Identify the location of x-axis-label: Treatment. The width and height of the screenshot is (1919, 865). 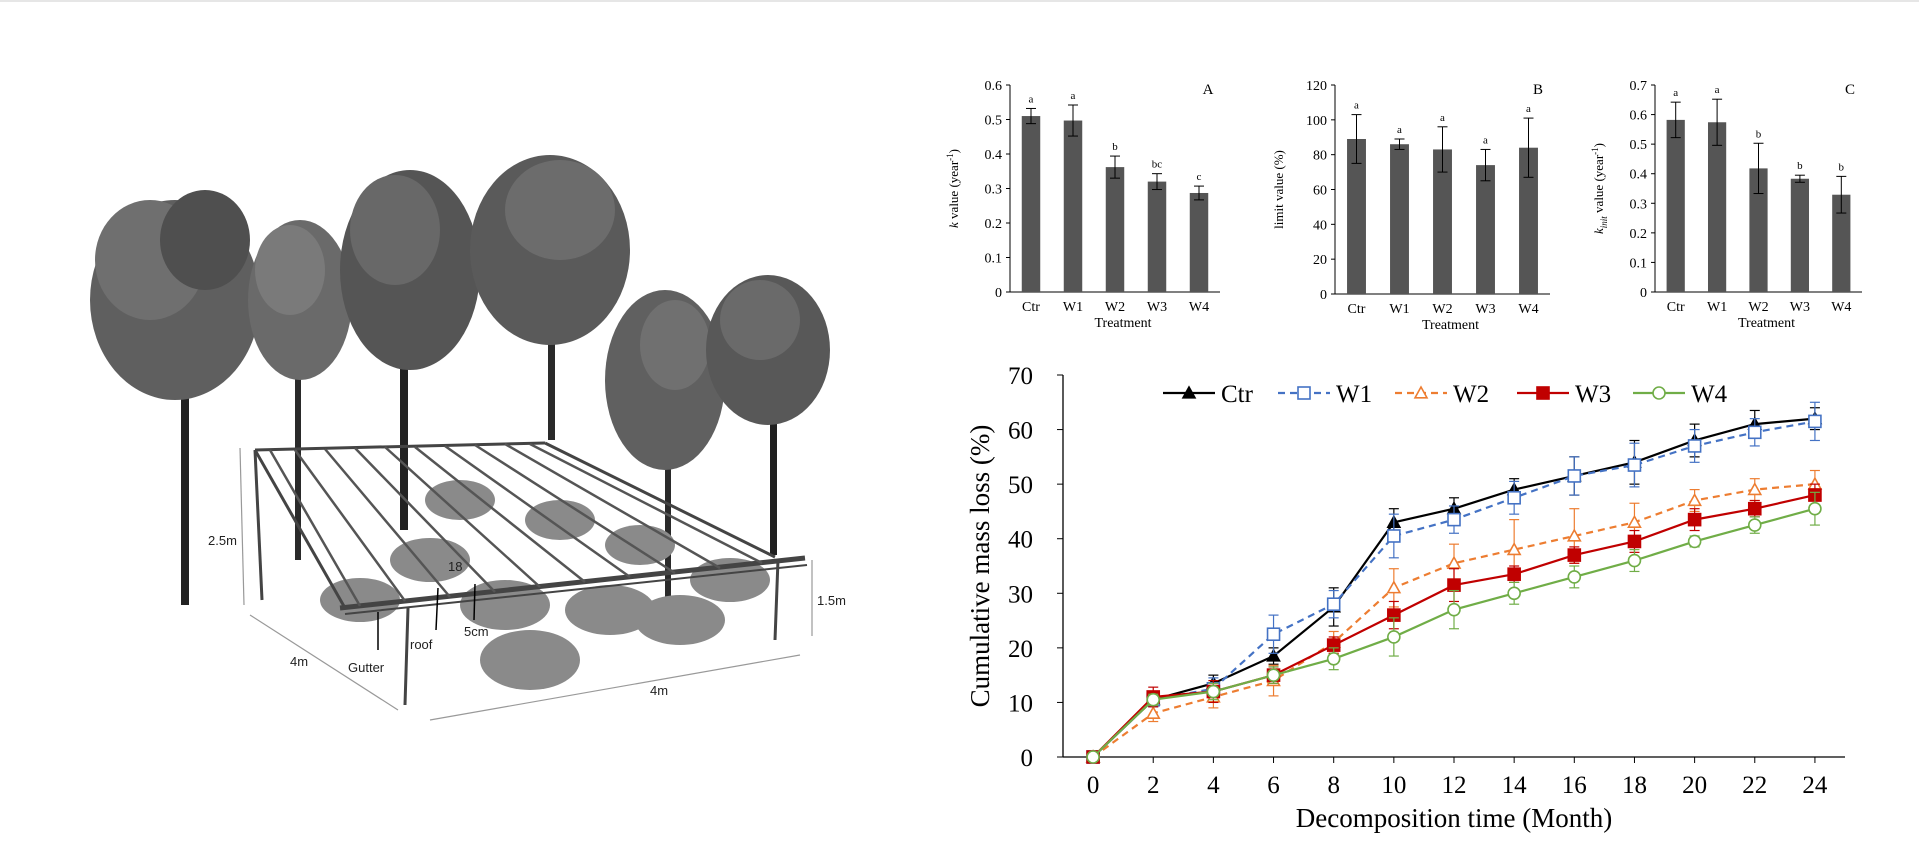
(1450, 325).